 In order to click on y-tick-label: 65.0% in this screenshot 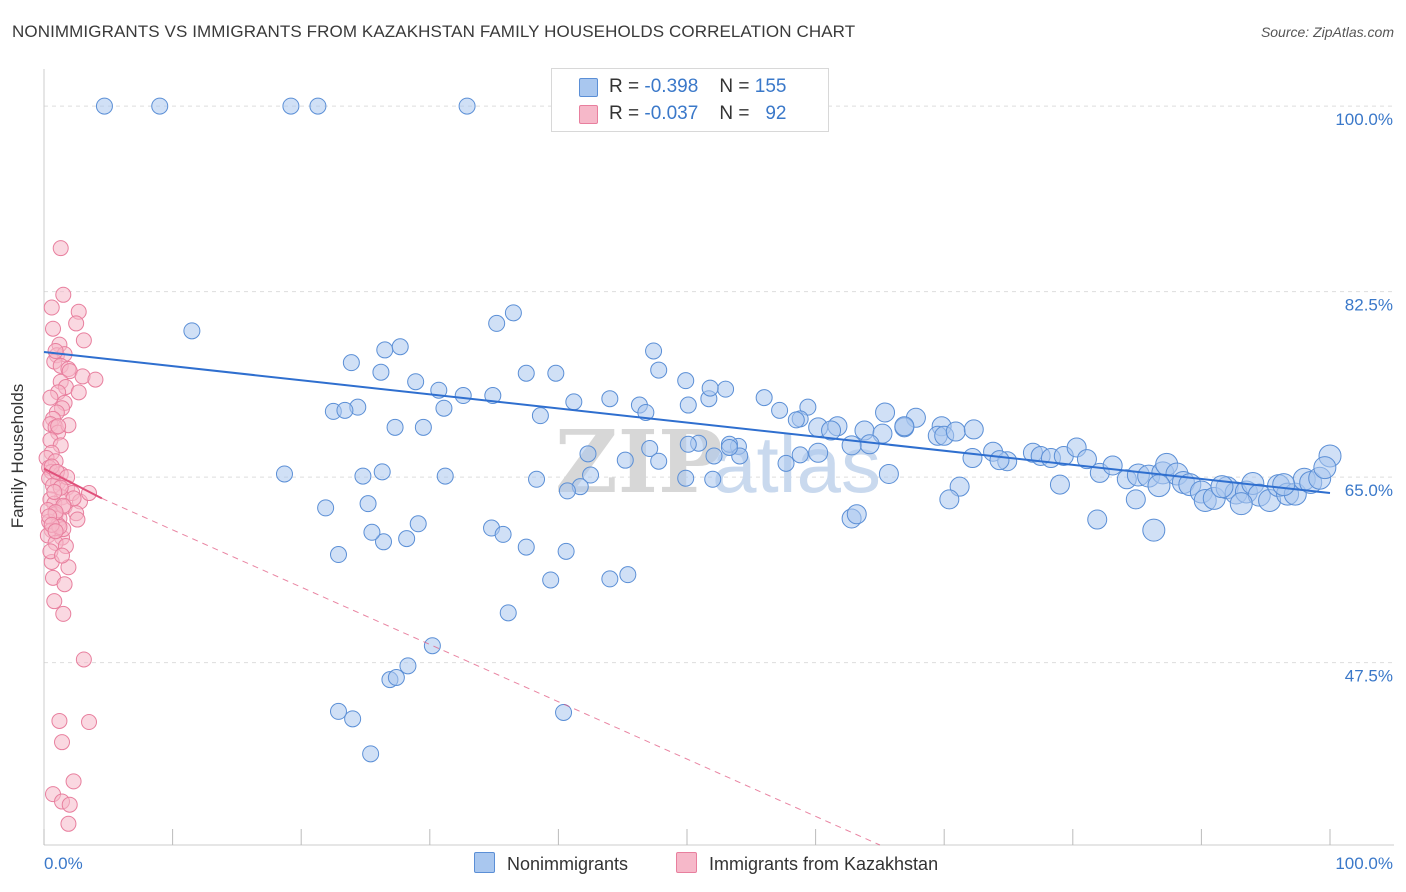, I will do `click(1369, 490)`.